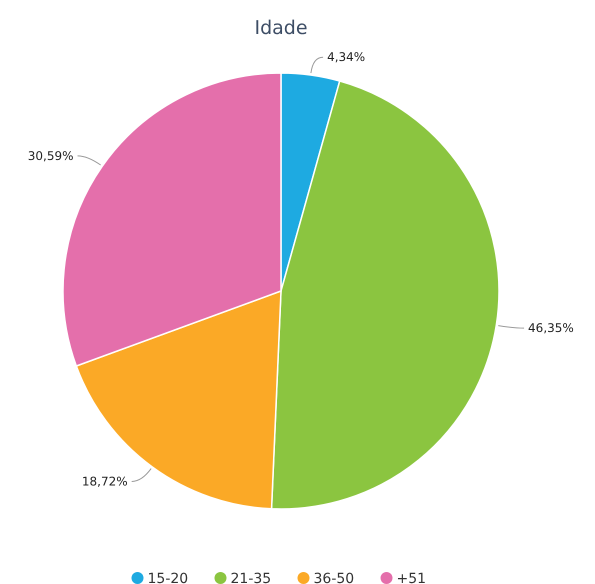  I want to click on legend-label: 21-35, so click(251, 577).